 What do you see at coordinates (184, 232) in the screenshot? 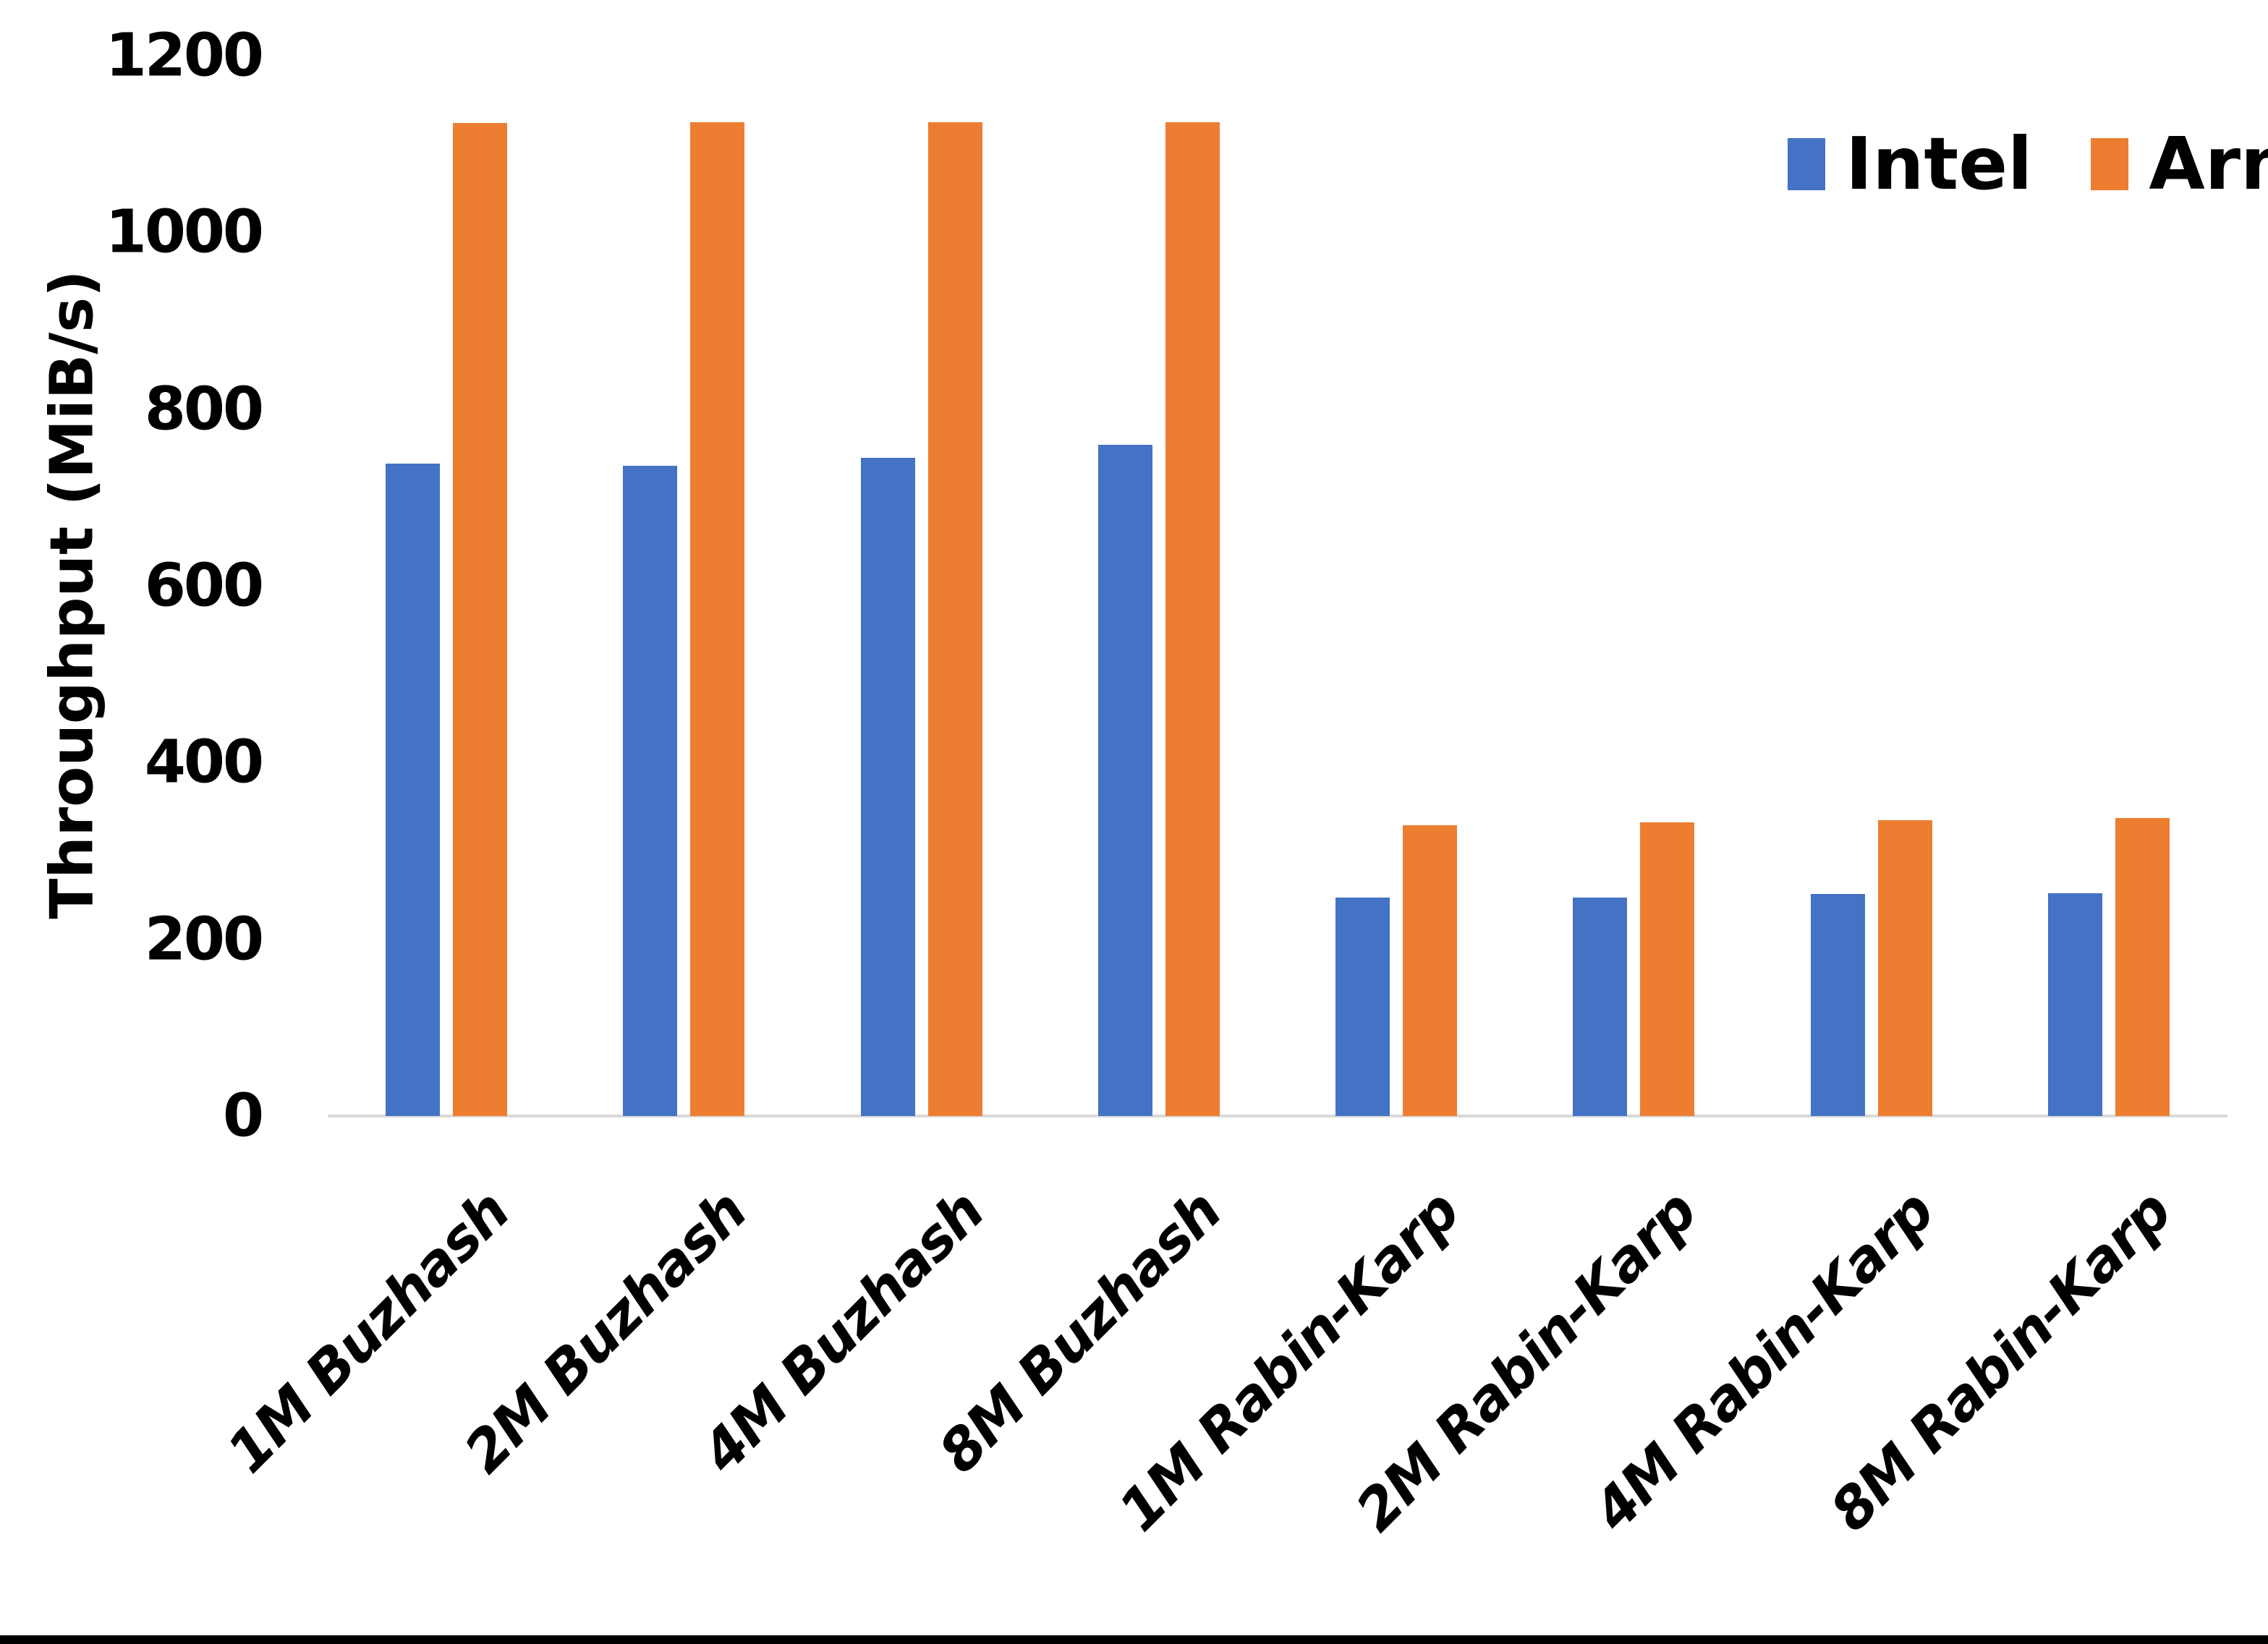
I see `y-tick-label-1000: 1000` at bounding box center [184, 232].